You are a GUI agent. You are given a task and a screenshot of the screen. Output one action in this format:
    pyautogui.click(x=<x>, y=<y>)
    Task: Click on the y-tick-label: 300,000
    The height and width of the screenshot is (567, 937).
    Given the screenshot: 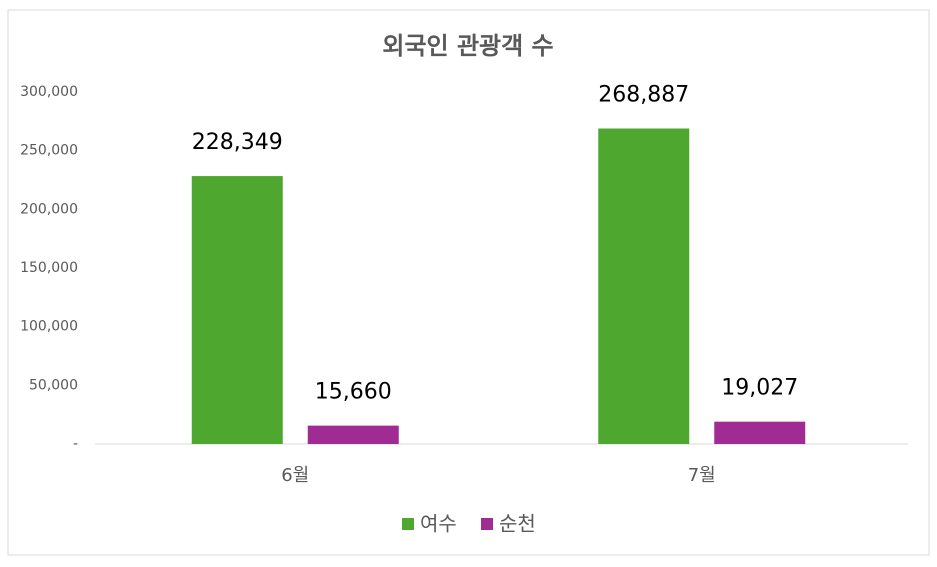 What is the action you would take?
    pyautogui.click(x=49, y=92)
    